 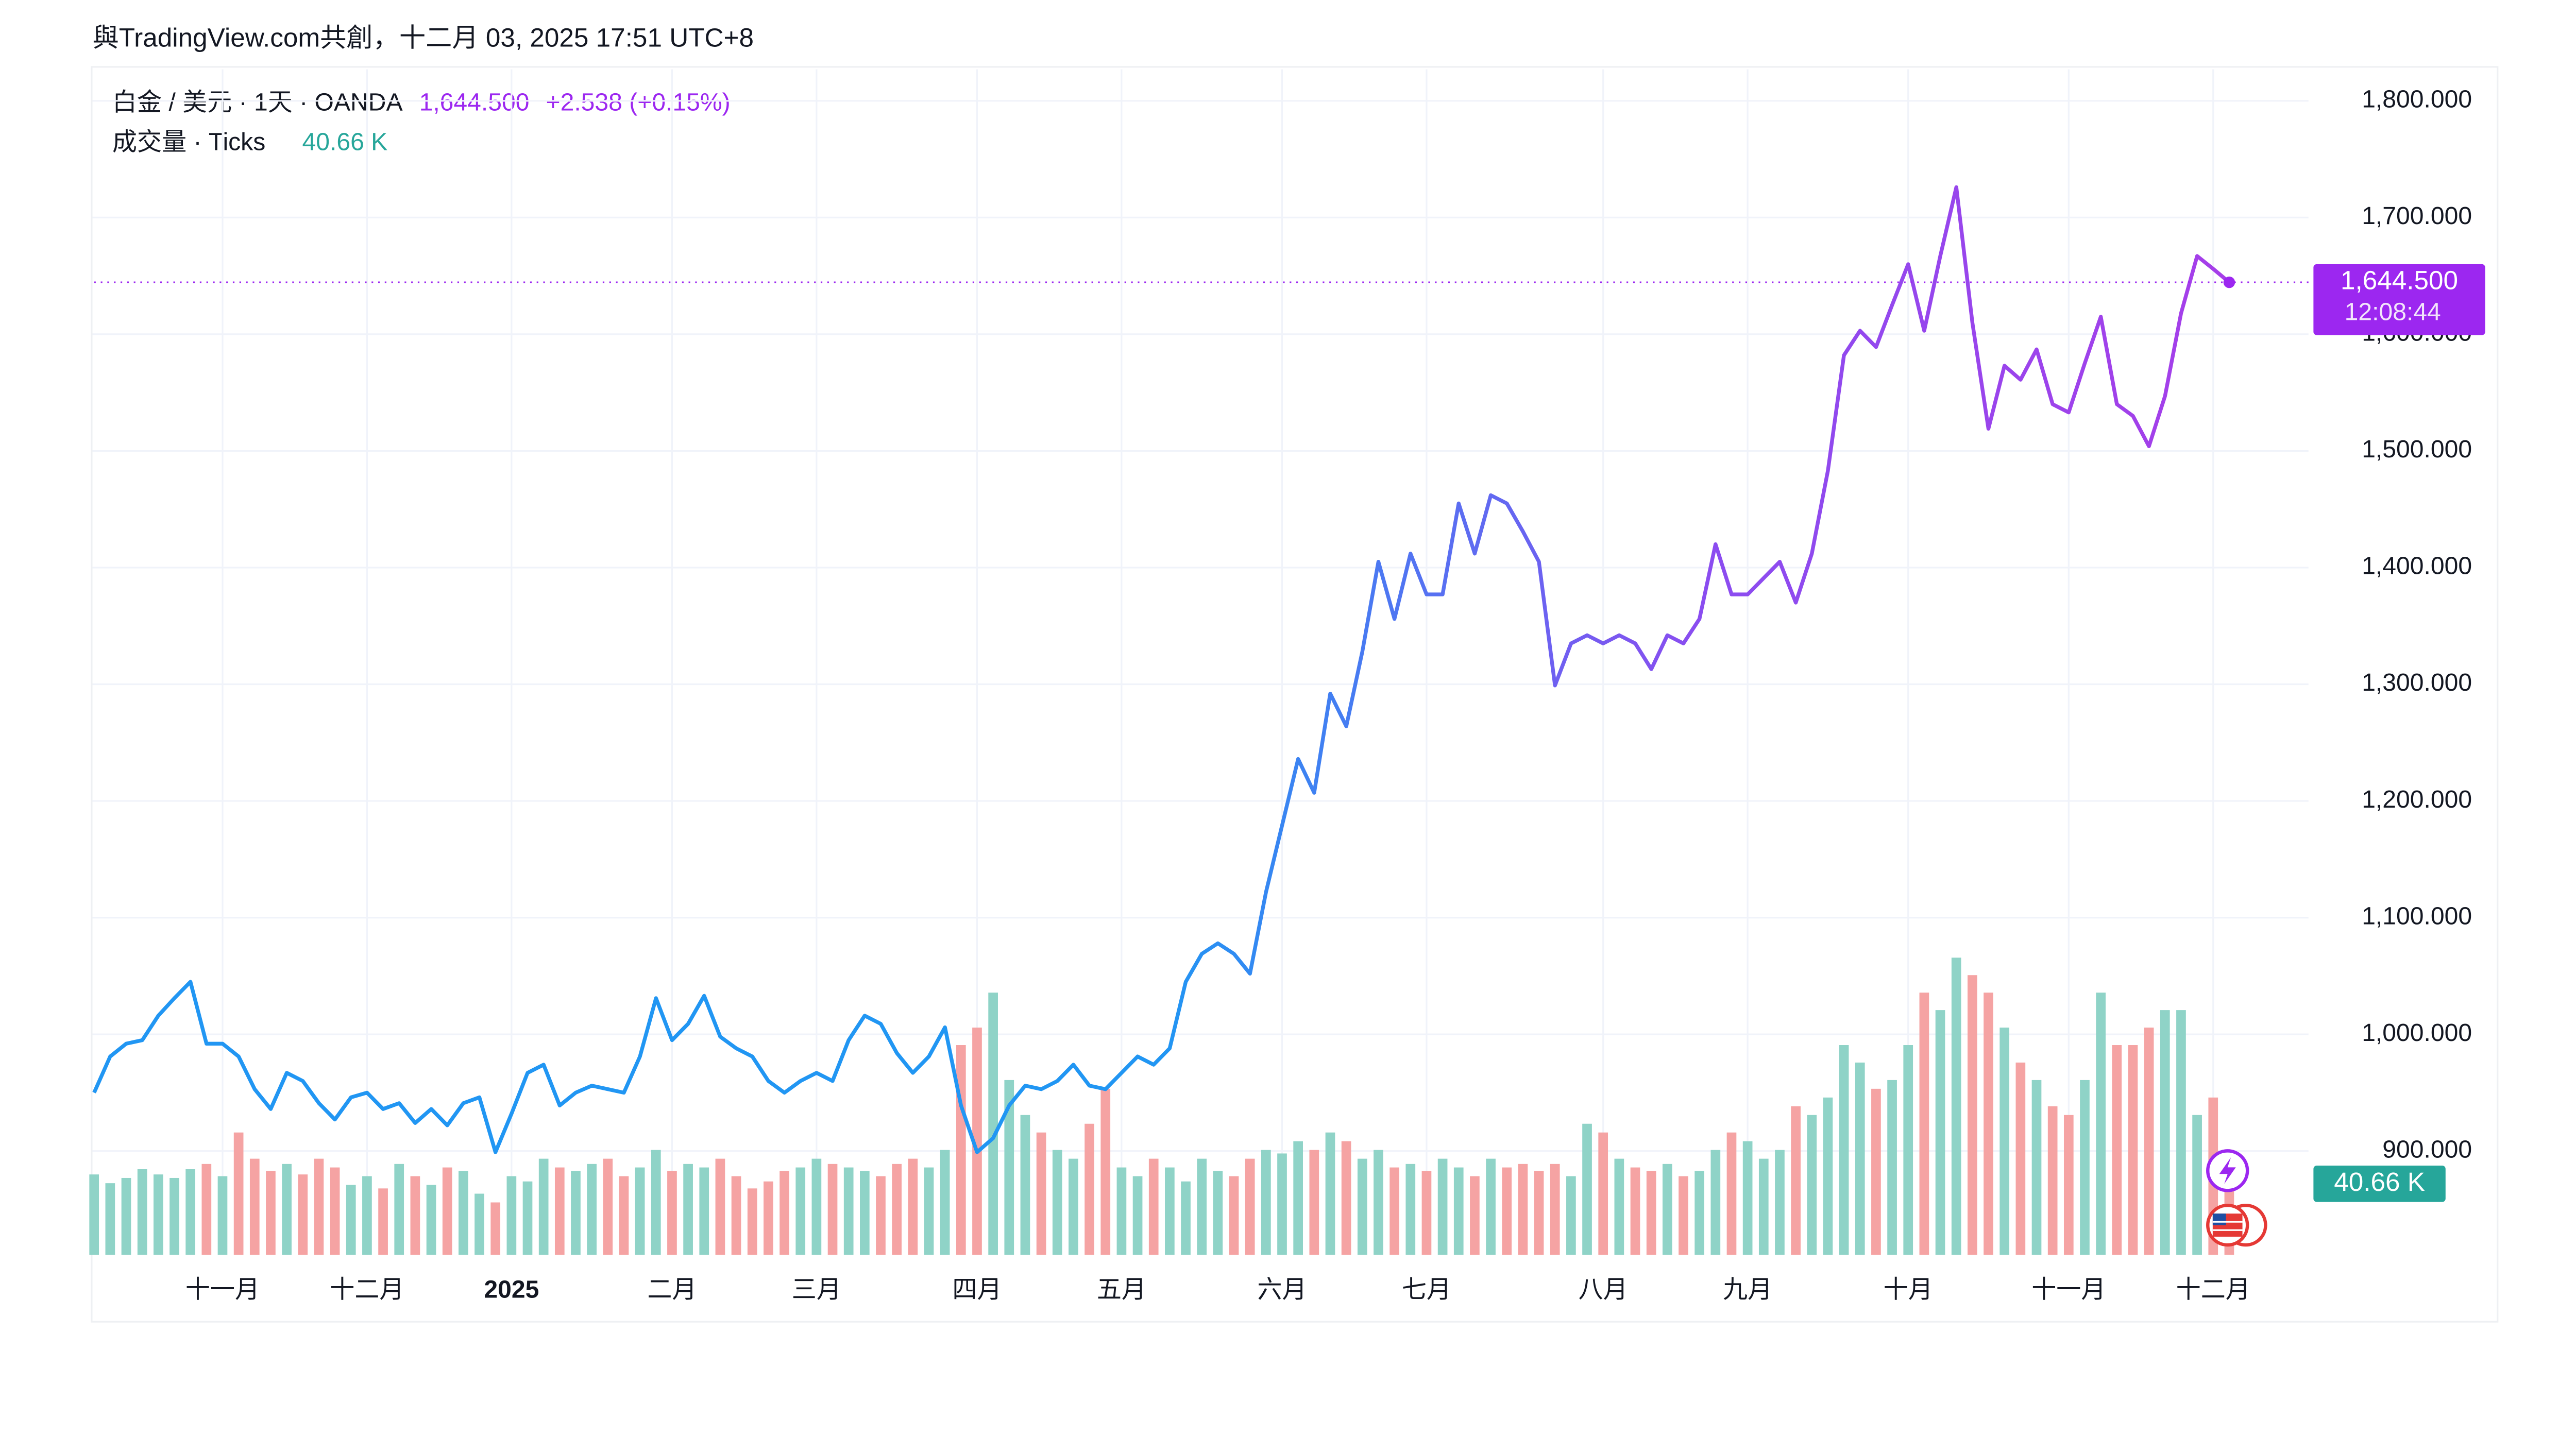 I want to click on x-tick-label: 四月, so click(x=977, y=1290).